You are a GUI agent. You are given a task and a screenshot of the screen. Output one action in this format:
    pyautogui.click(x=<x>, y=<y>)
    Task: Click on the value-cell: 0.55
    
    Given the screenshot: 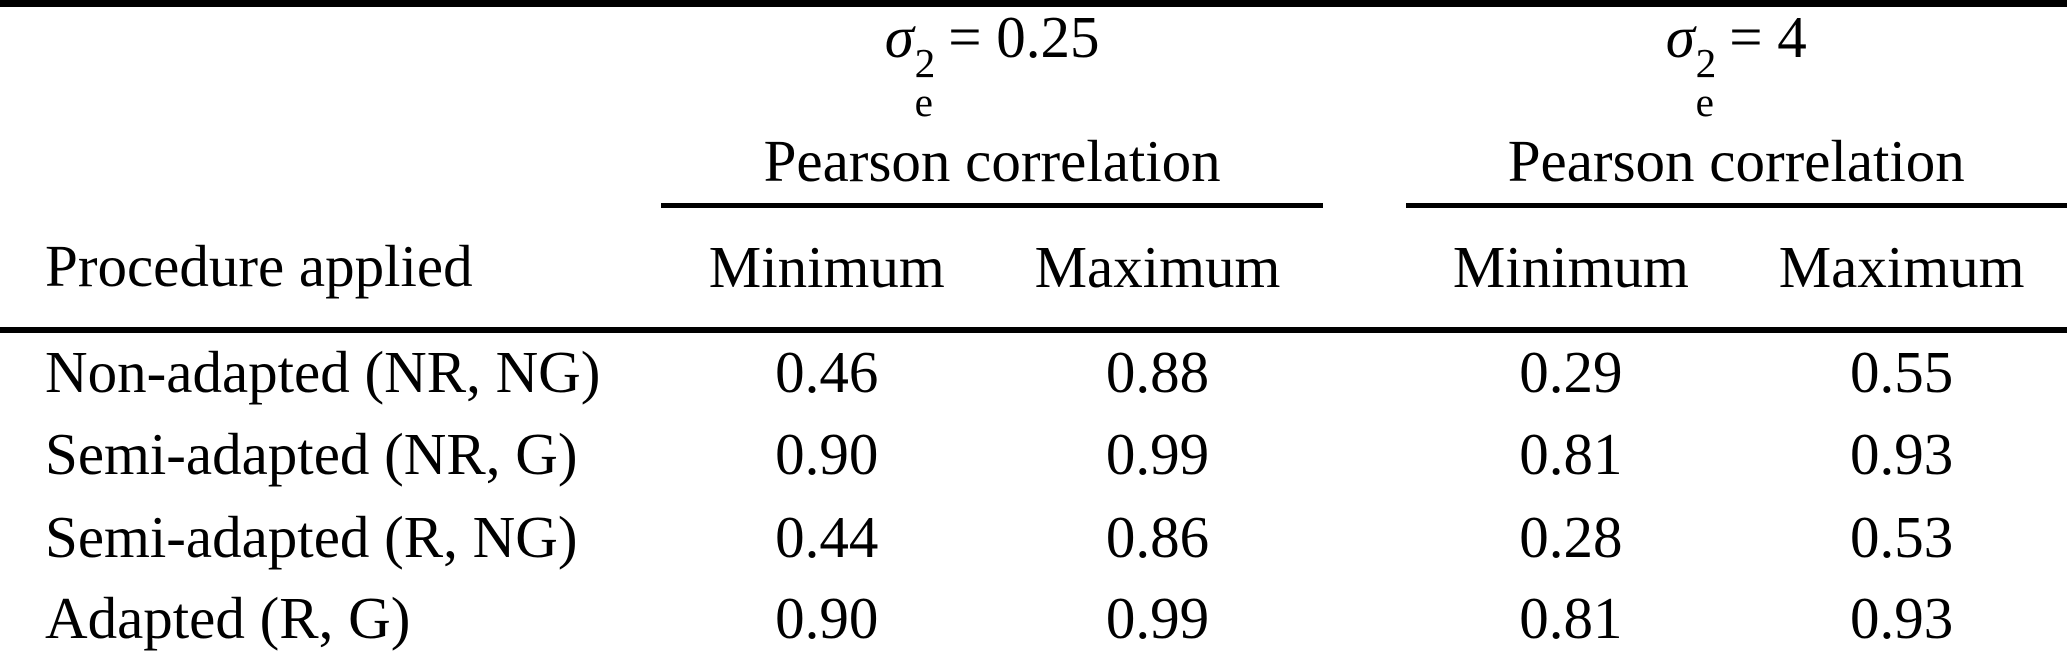 What is the action you would take?
    pyautogui.click(x=1902, y=372)
    